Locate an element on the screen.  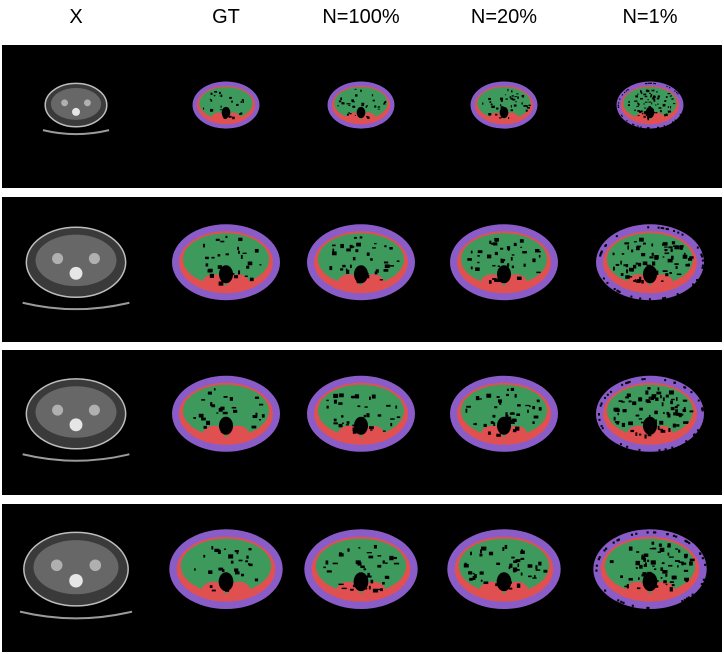
segmentation-gt-image is located at coordinates (226, 105).